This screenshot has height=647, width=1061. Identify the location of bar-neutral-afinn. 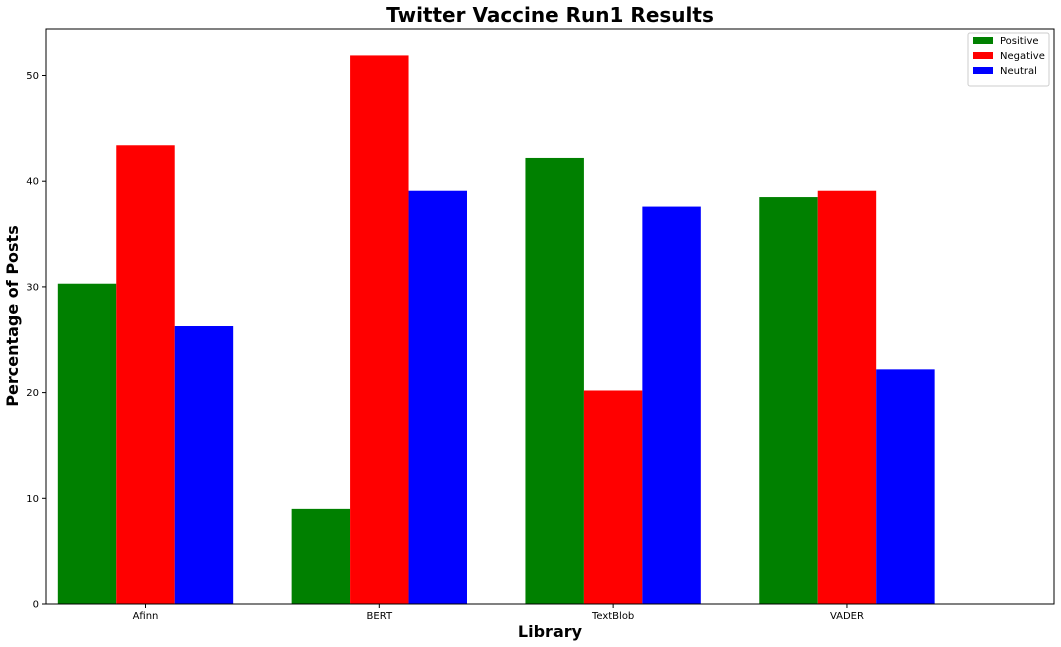
(204, 465).